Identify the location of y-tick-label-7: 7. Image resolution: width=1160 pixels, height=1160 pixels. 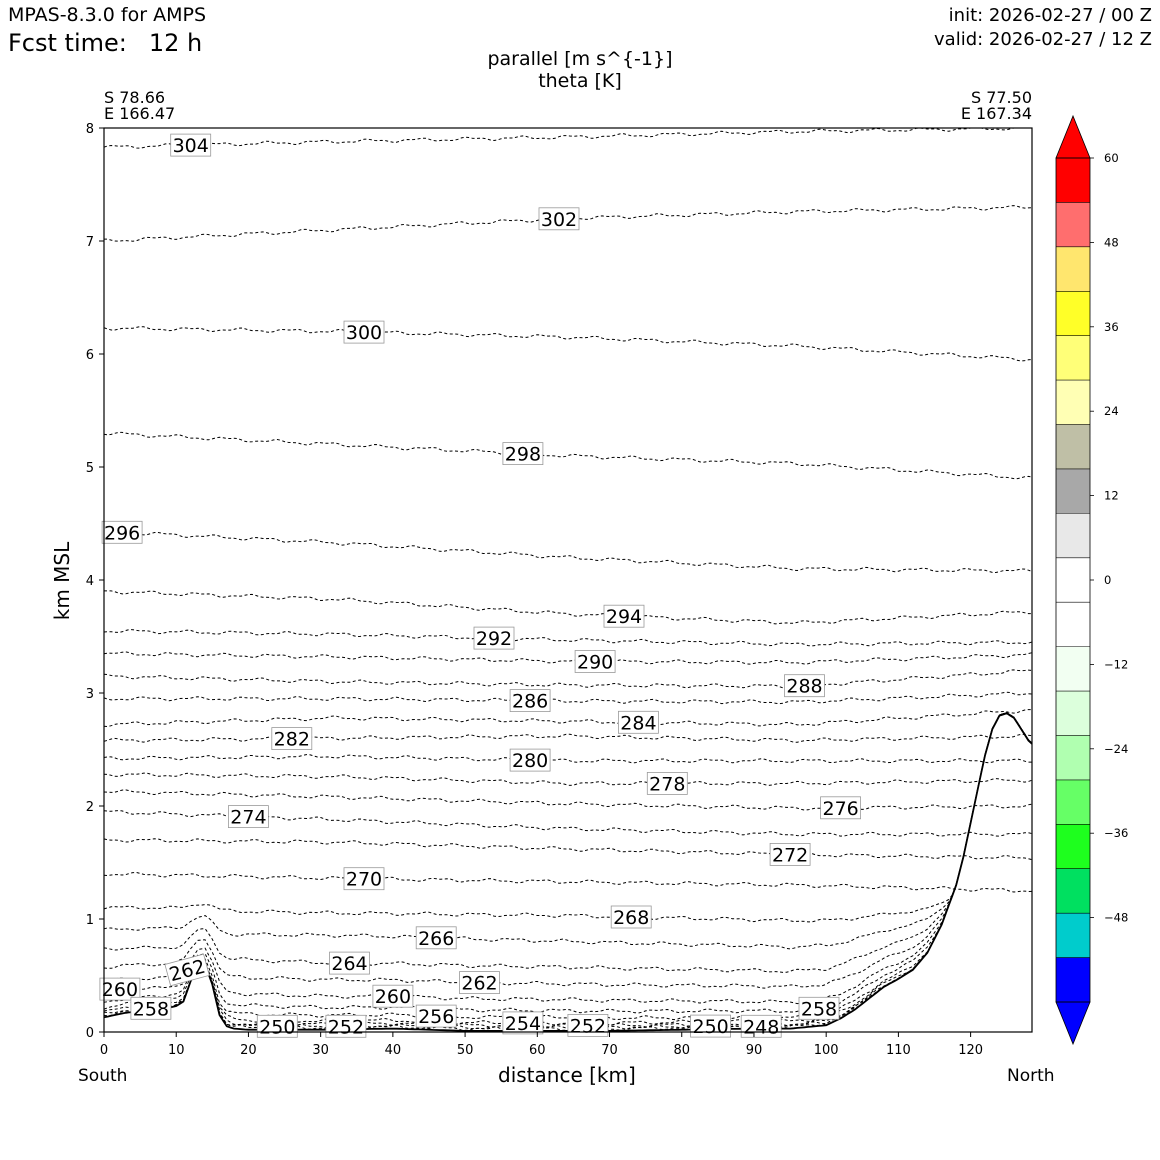
(90, 242).